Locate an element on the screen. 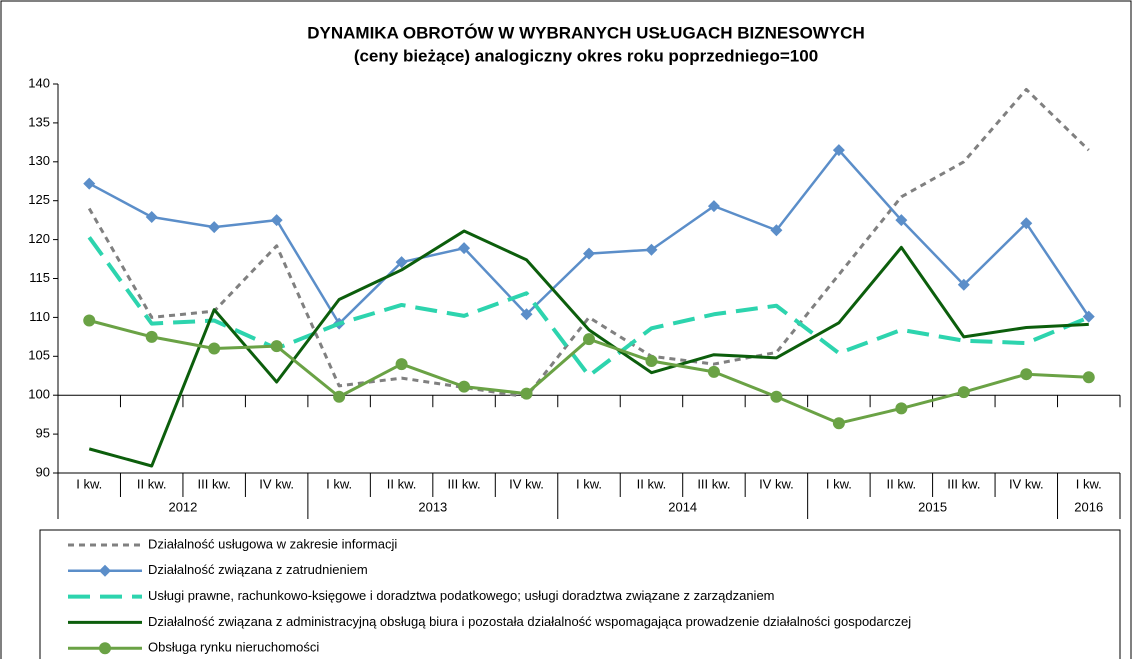 Image resolution: width=1132 pixels, height=659 pixels. y-tick-label: 110 is located at coordinates (39, 316).